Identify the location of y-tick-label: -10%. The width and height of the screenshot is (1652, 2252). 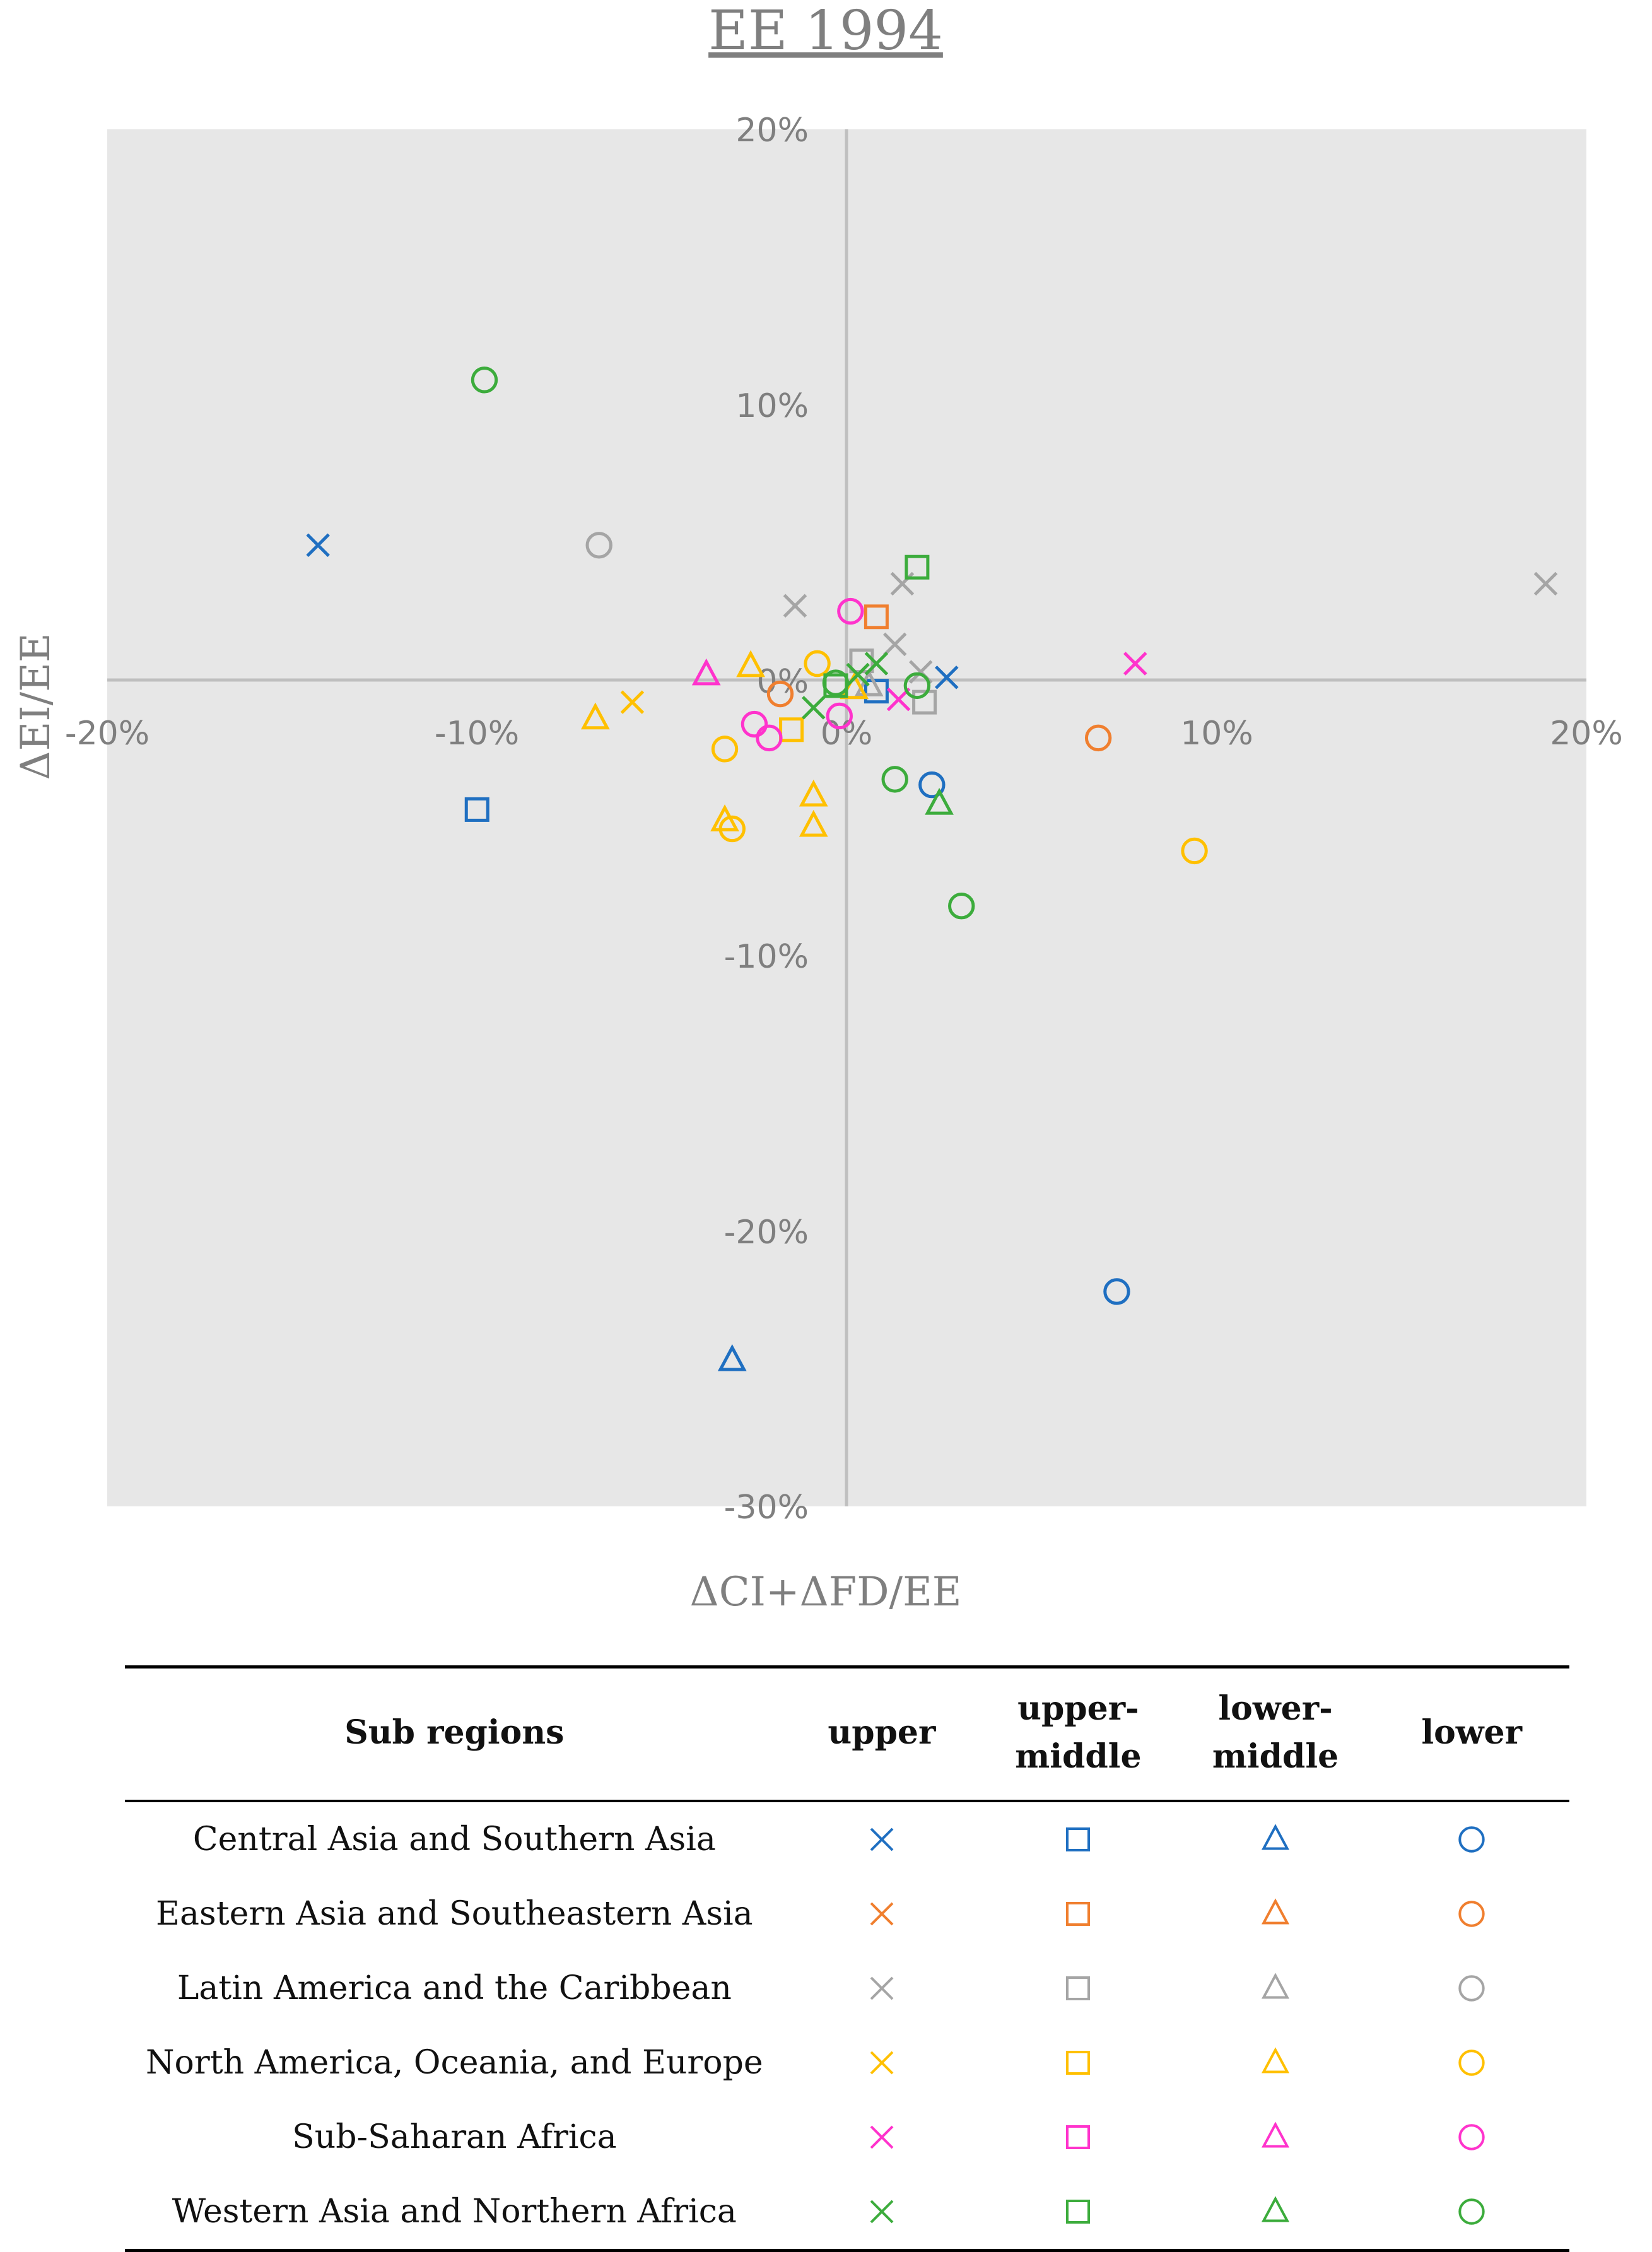
(766, 957).